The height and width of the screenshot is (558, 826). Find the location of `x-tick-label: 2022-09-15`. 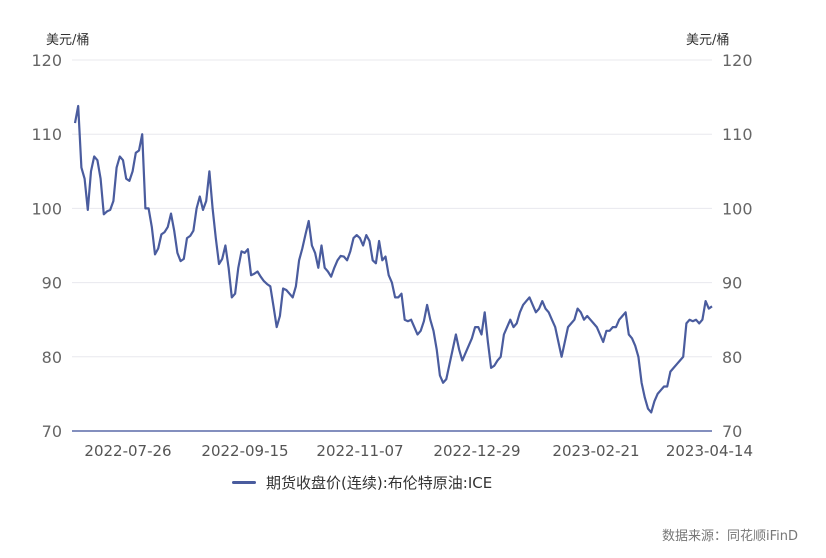

x-tick-label: 2022-09-15 is located at coordinates (244, 451).